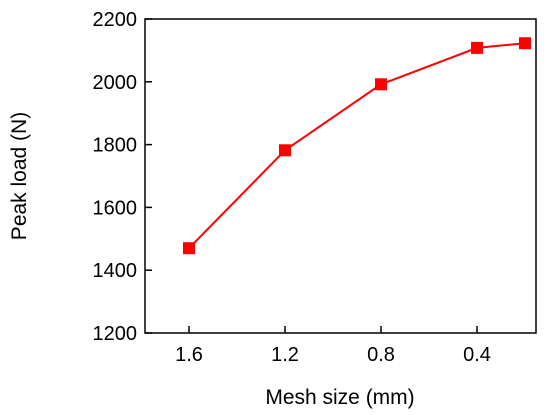  What do you see at coordinates (189, 355) in the screenshot?
I see `x-tick-label: 1.6` at bounding box center [189, 355].